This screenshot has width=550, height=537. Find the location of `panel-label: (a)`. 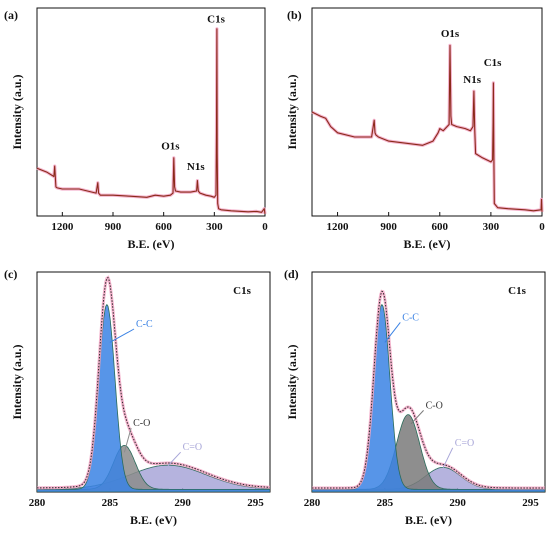

panel-label: (a) is located at coordinates (11, 15).